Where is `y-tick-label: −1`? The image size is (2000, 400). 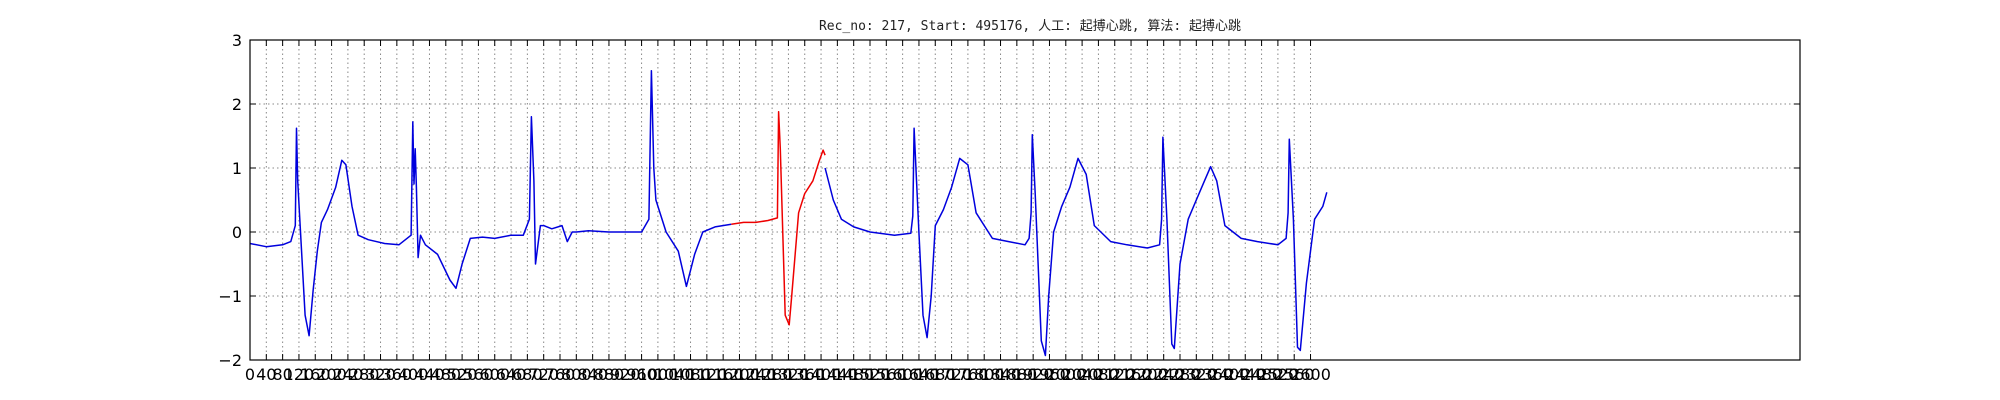 y-tick-label: −1 is located at coordinates (230, 296).